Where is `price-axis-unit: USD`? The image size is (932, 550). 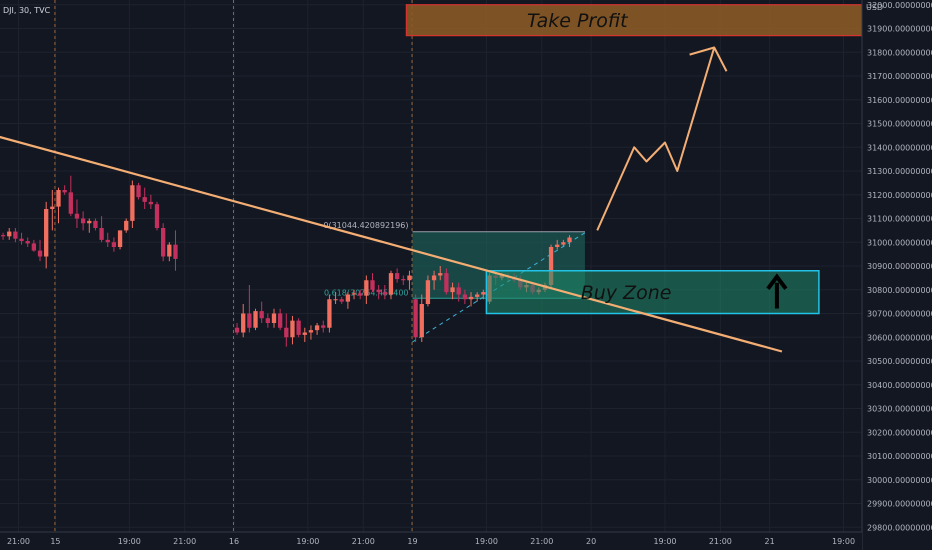
price-axis-unit: USD is located at coordinates (874, 7).